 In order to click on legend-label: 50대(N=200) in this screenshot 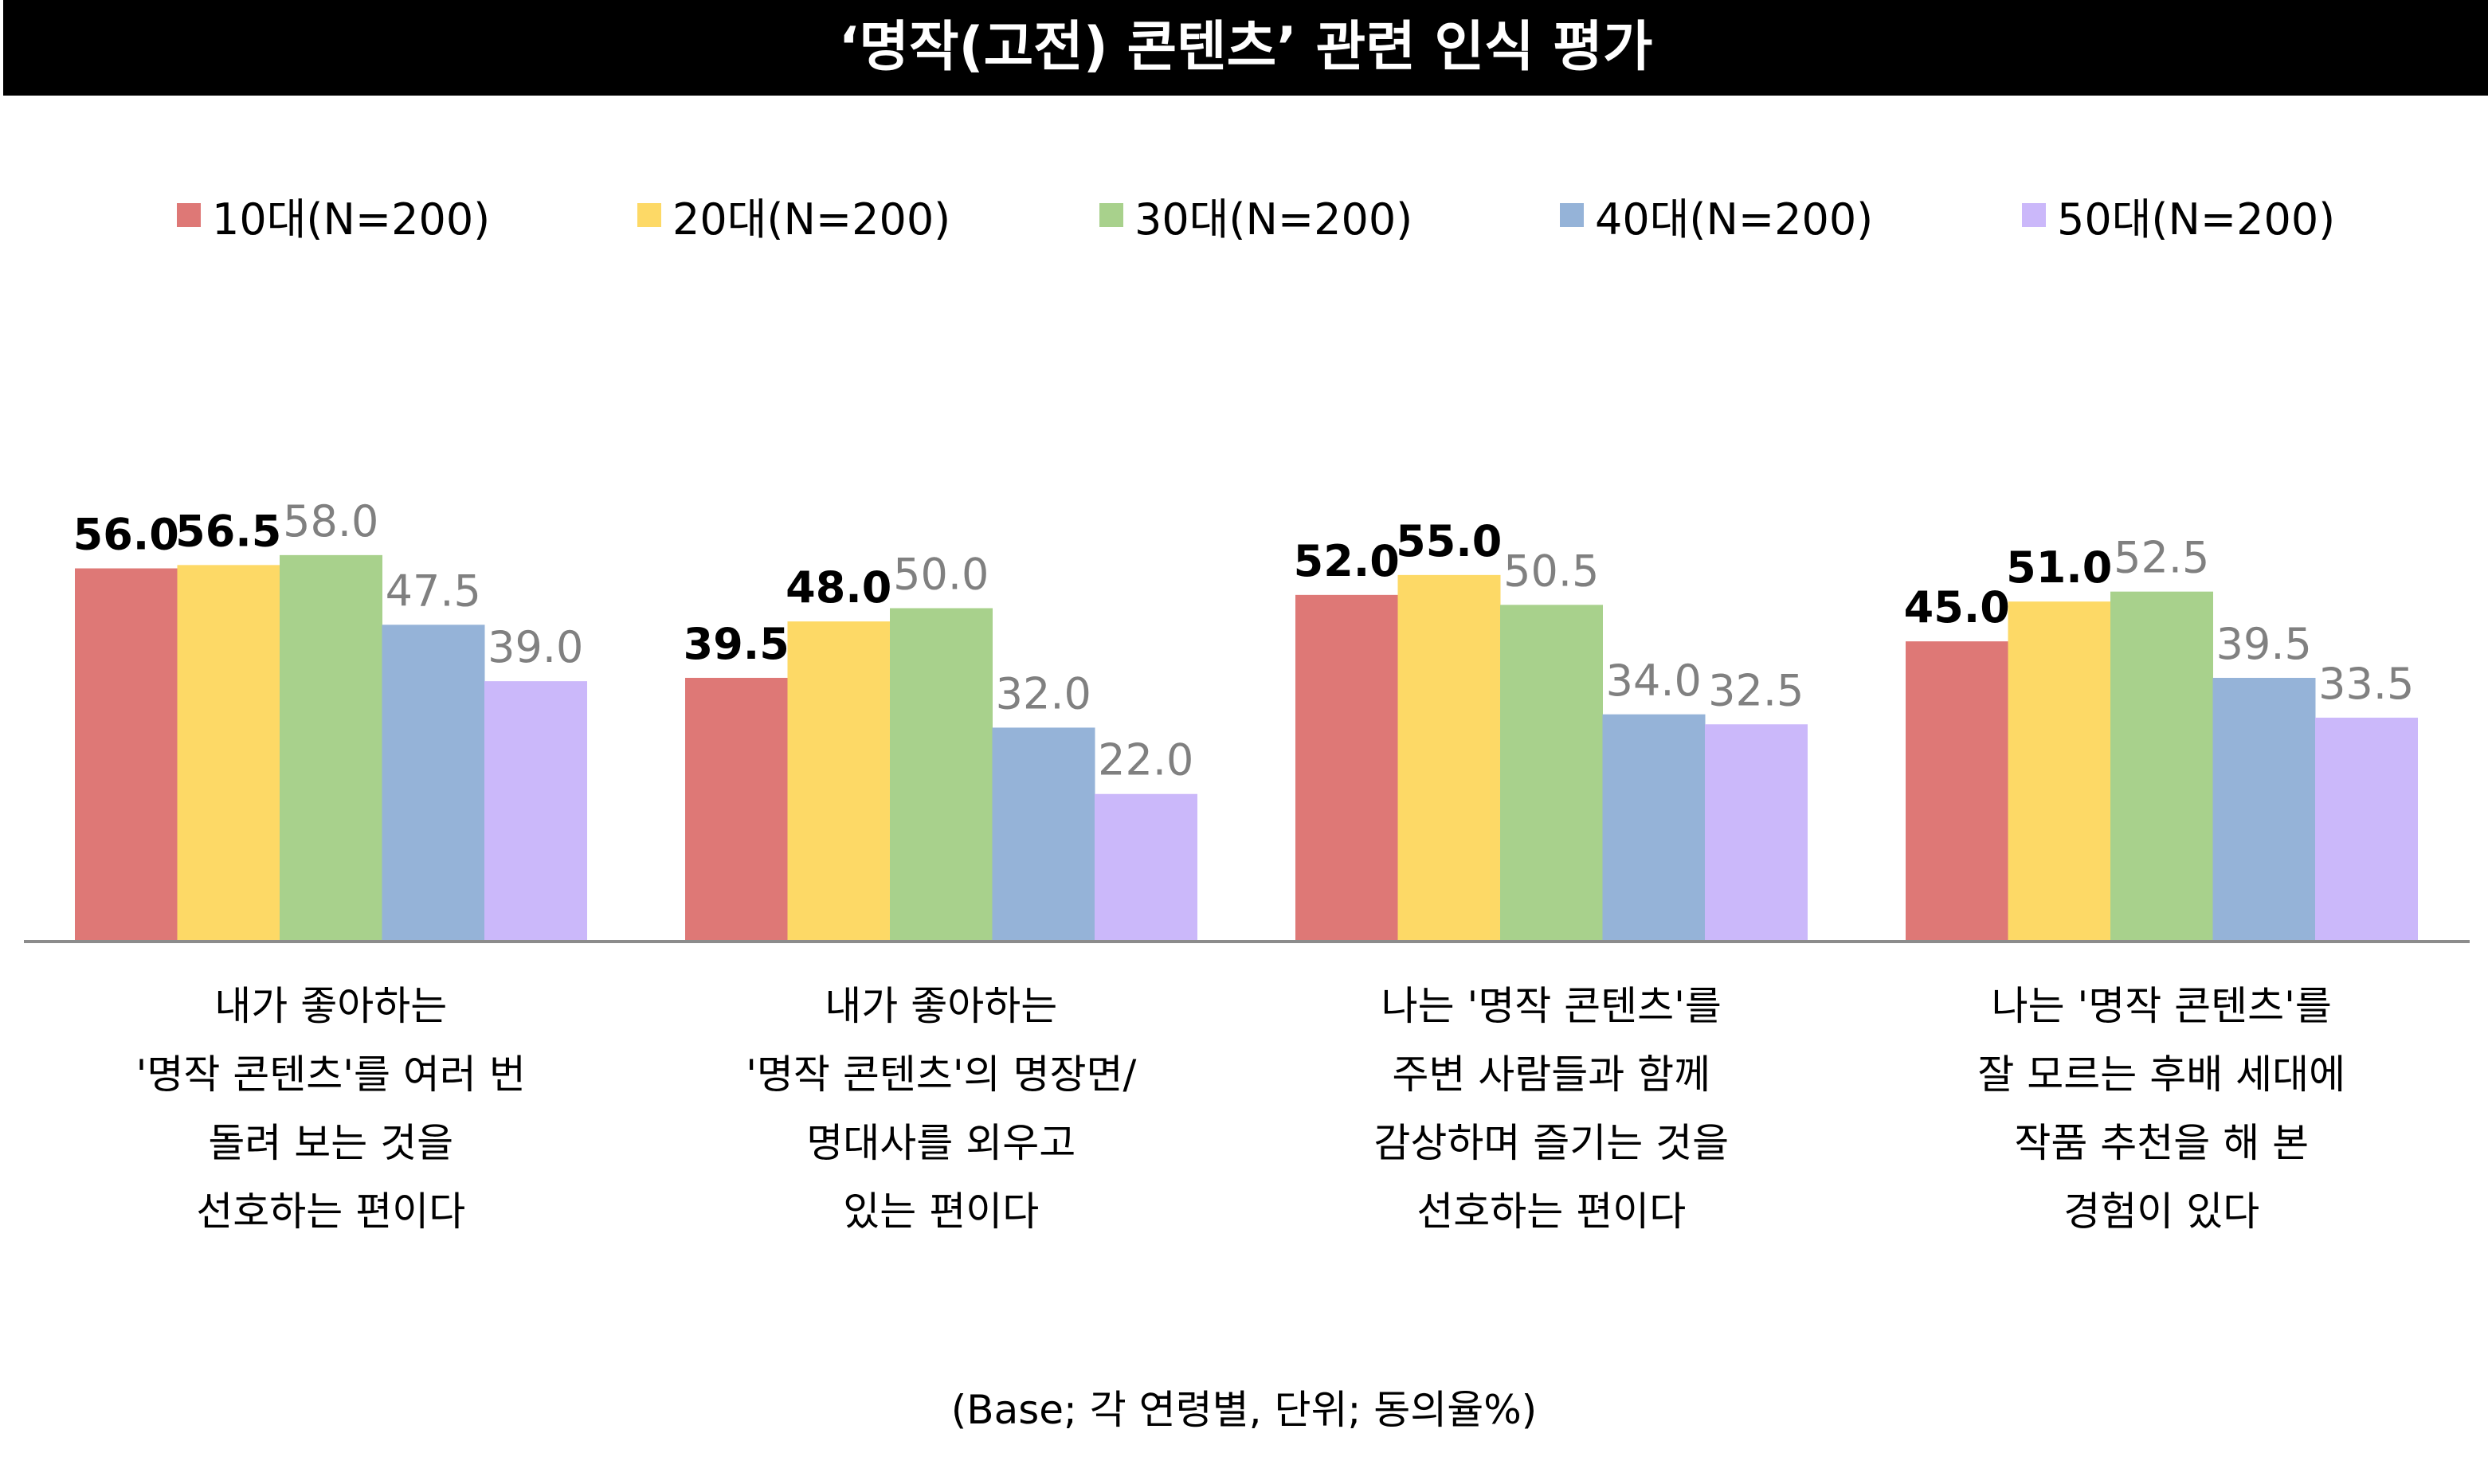, I will do `click(2196, 220)`.